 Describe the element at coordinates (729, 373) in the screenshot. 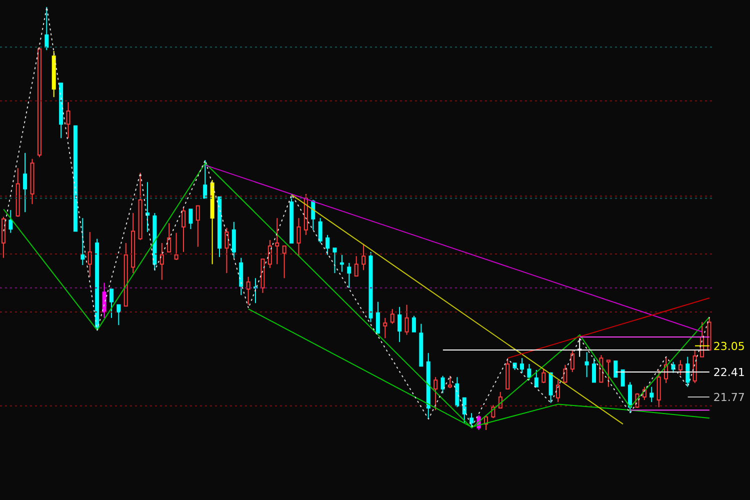

I see `series-label: 22.41` at that location.